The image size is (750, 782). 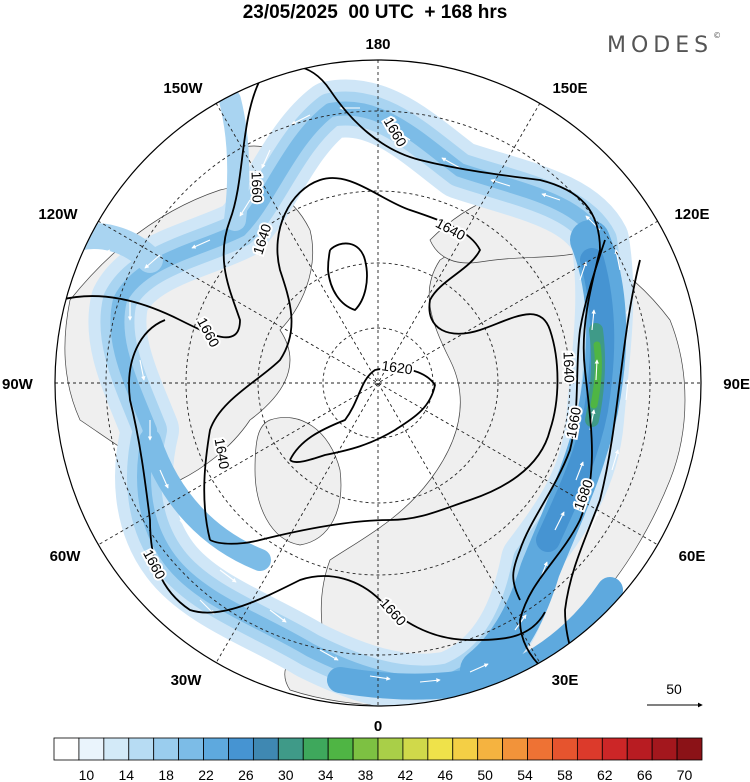 What do you see at coordinates (565, 680) in the screenshot?
I see `lon-label-30e: 30E` at bounding box center [565, 680].